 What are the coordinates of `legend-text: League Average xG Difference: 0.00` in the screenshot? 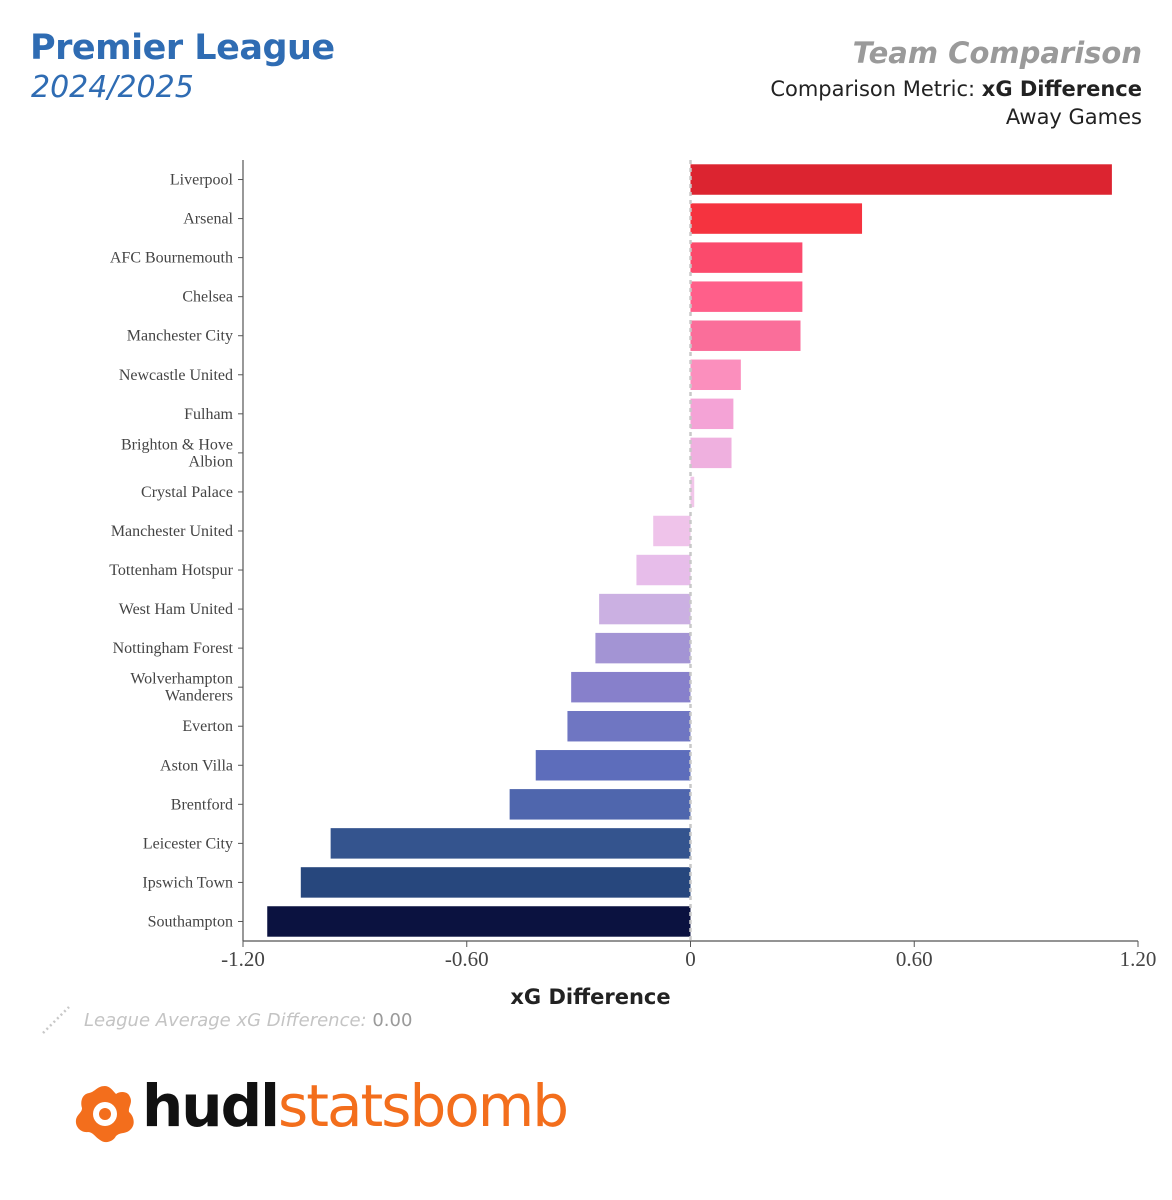 It's located at (248, 1020).